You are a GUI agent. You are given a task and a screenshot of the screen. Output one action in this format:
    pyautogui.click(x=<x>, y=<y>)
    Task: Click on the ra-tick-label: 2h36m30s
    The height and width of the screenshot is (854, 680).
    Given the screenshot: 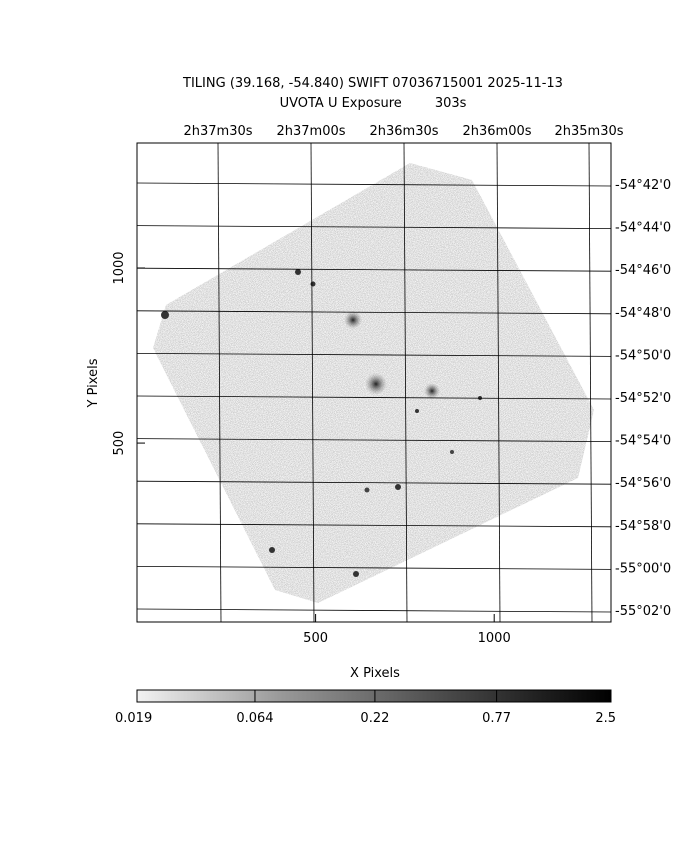 What is the action you would take?
    pyautogui.click(x=403, y=131)
    